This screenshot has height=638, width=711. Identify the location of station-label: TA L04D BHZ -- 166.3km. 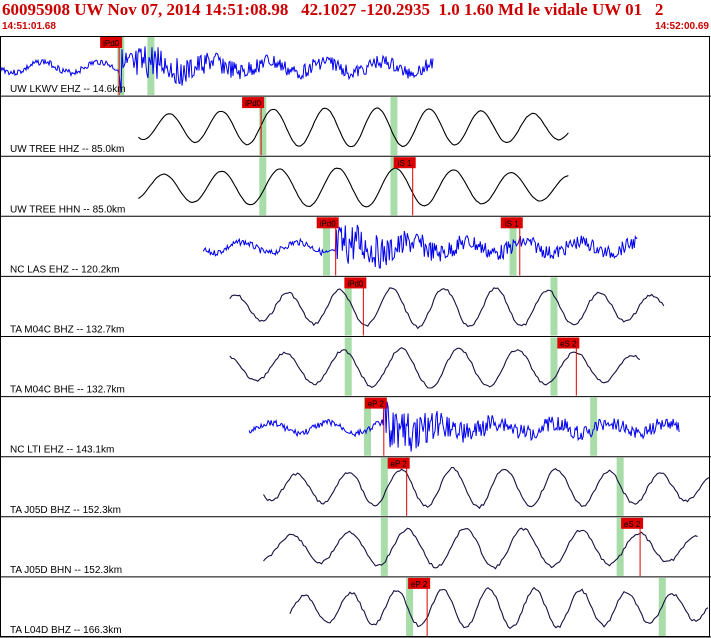
(66, 630).